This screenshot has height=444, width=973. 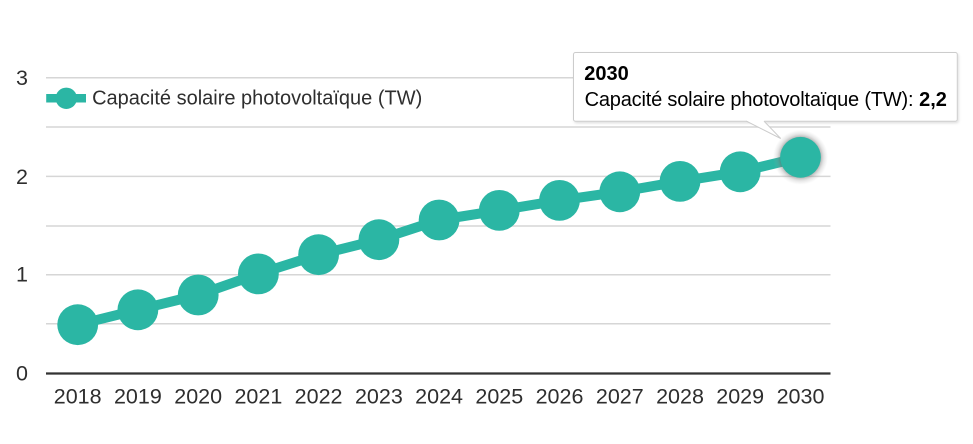 What do you see at coordinates (78, 396) in the screenshot?
I see `svg-text: 2018` at bounding box center [78, 396].